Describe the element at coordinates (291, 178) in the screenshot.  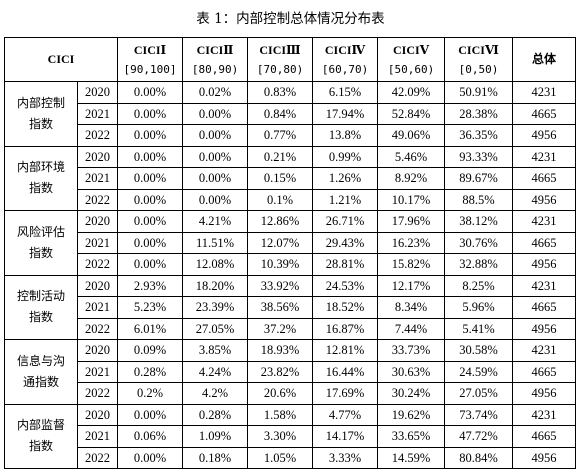
I see `table-row: 2021 0.00% 0.00% 0.15% 1.26% 8.92% 89.67% 4665` at that location.